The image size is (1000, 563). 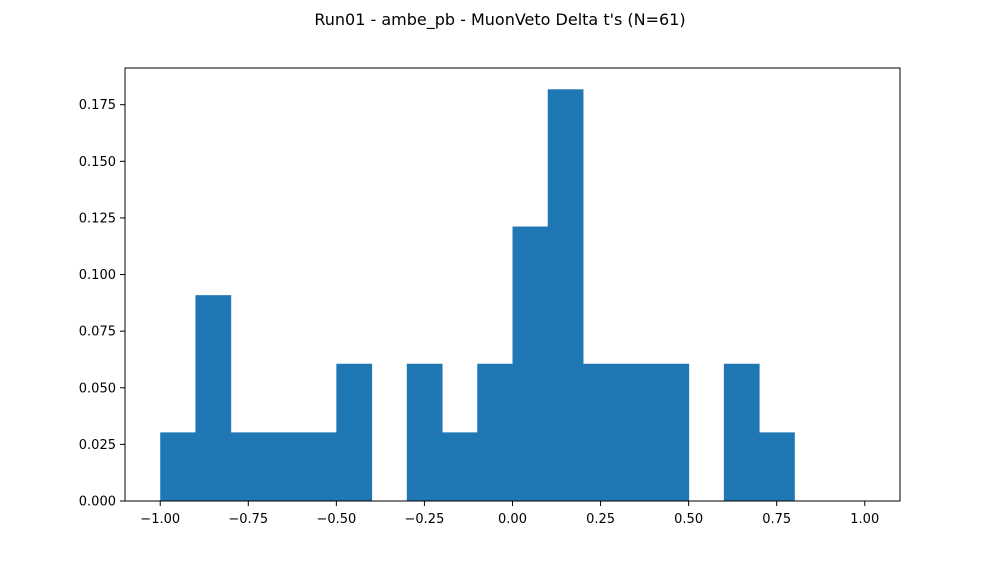 What do you see at coordinates (97, 162) in the screenshot?
I see `y-tick-label: 0.150` at bounding box center [97, 162].